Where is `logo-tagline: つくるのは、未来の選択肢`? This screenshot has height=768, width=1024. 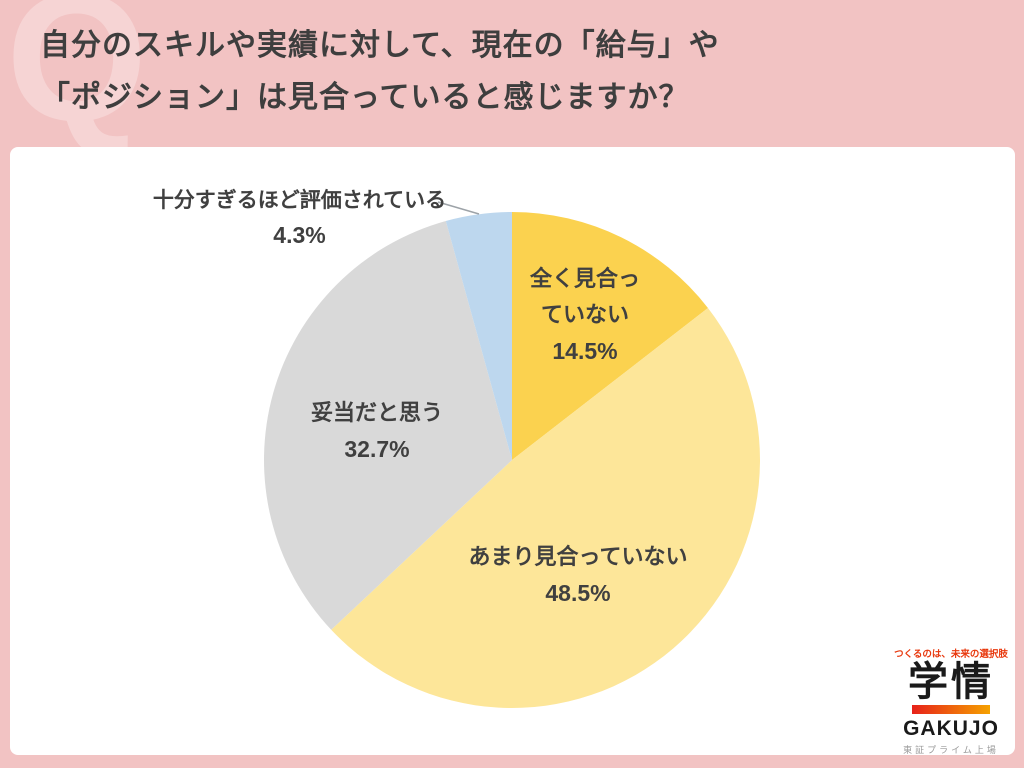
logo-tagline: つくるのは、未来の選択肢 is located at coordinates (951, 654).